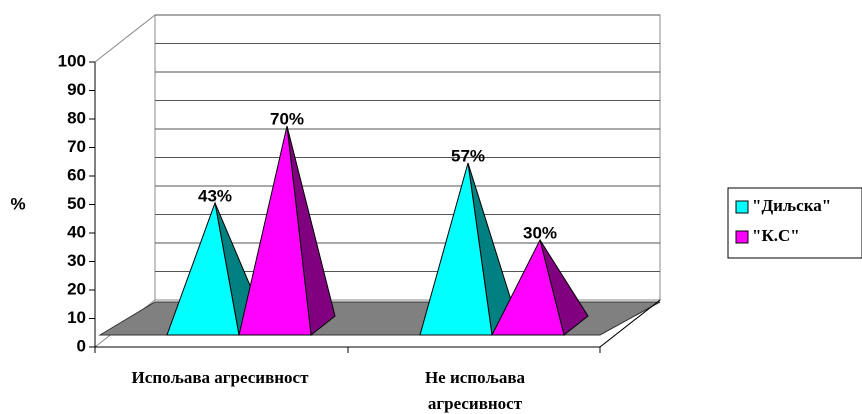 The height and width of the screenshot is (414, 862). Describe the element at coordinates (776, 235) in the screenshot. I see `legend-label: "К.С"` at that location.